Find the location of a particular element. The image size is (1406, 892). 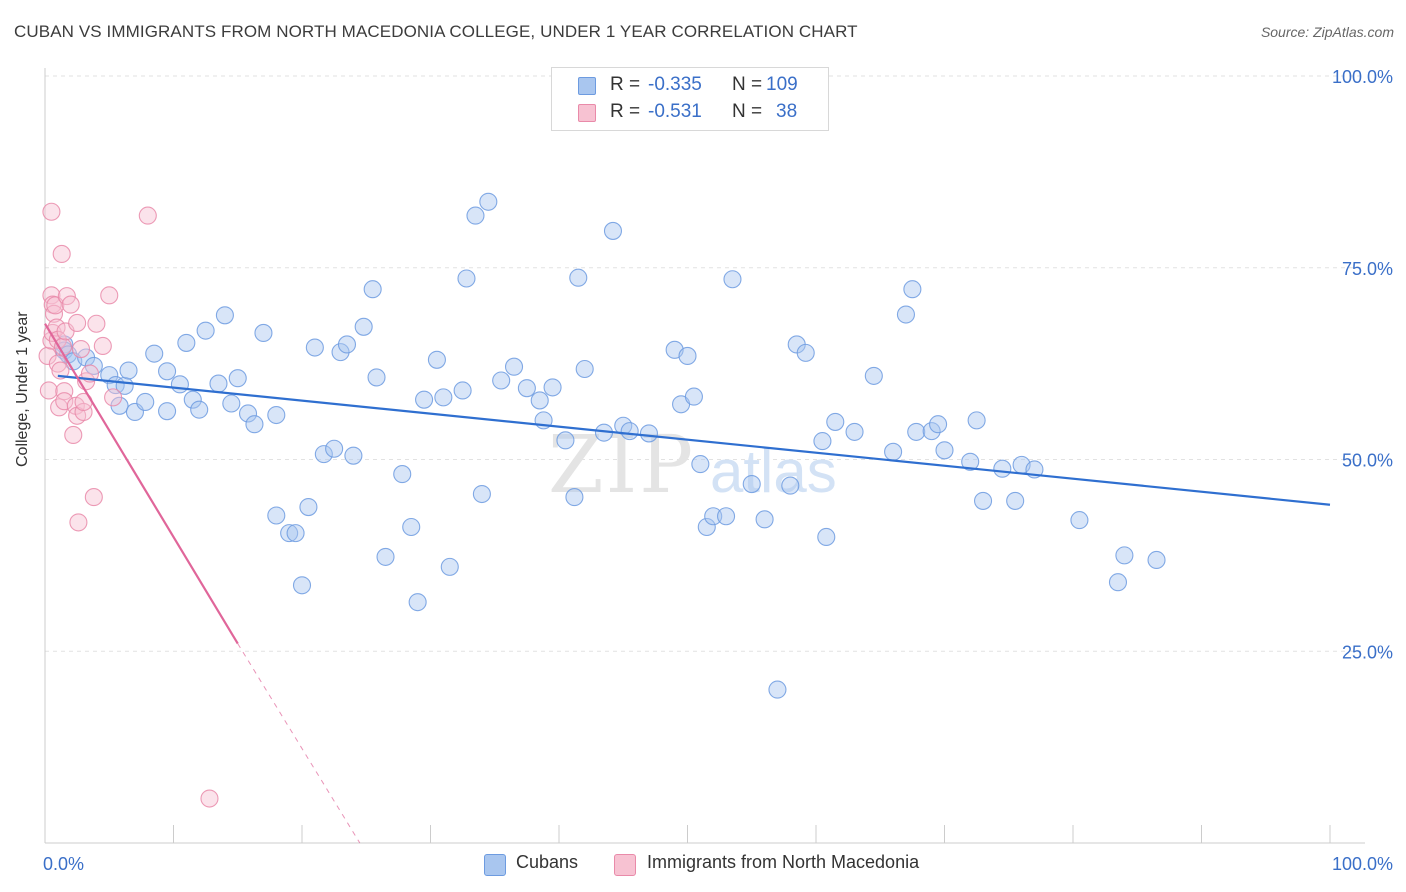

y-tick-label: 25.0% is located at coordinates (1367, 652).